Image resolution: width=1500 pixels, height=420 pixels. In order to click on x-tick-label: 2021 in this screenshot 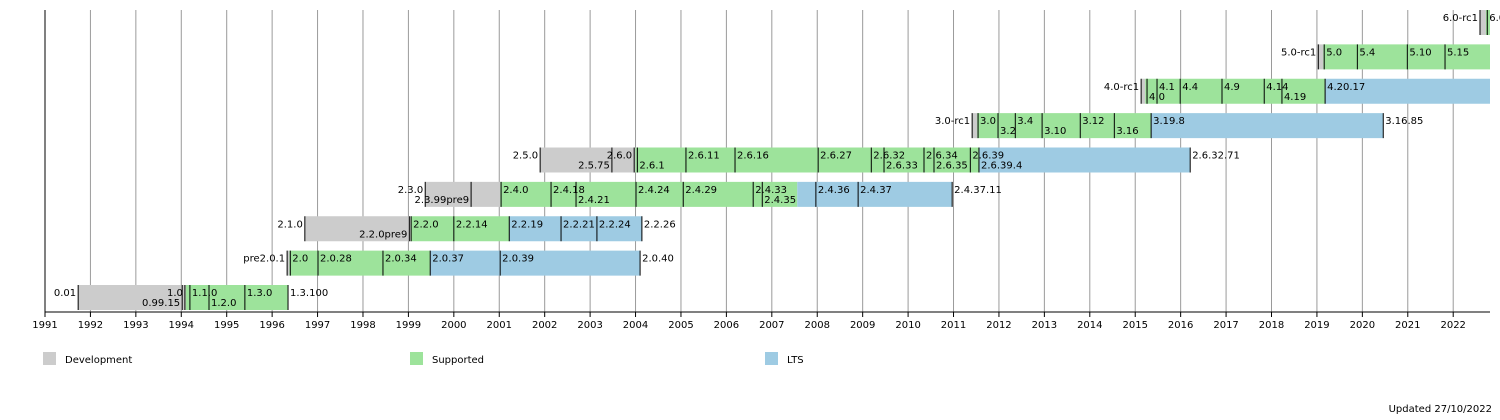, I will do `click(1407, 325)`.